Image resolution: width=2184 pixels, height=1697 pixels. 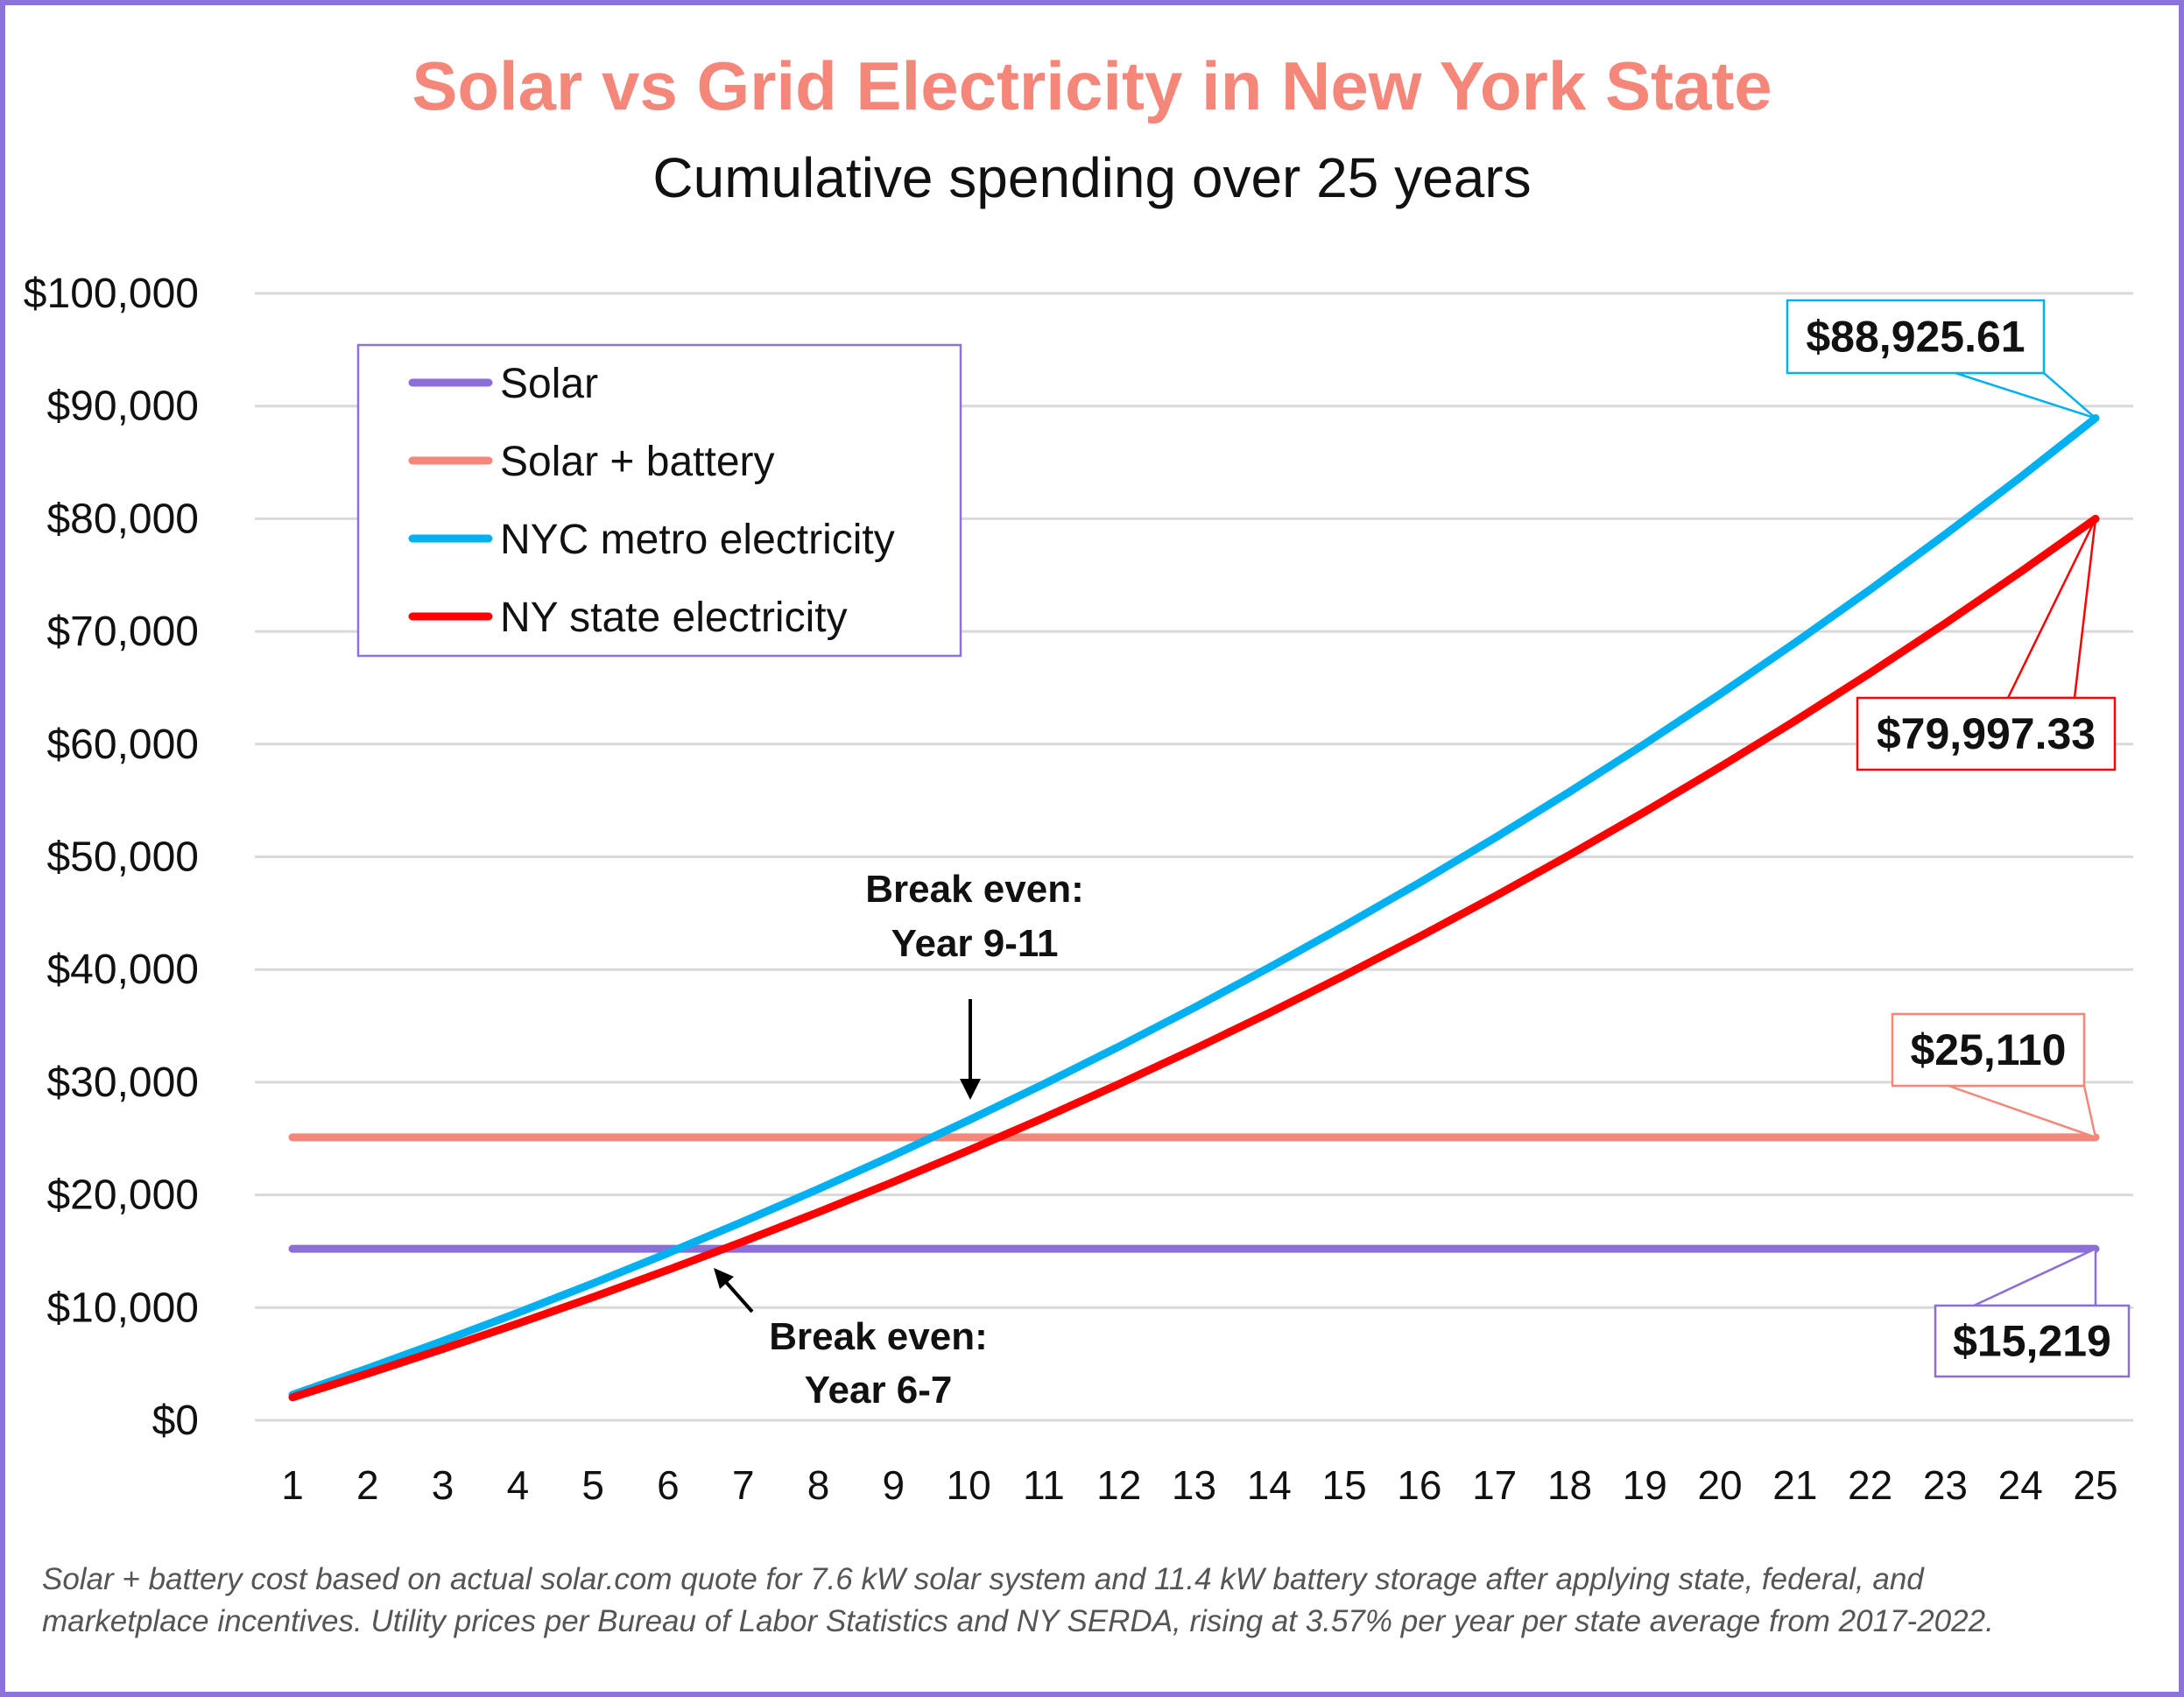 I want to click on x-tick-label: 22, so click(x=1870, y=1485).